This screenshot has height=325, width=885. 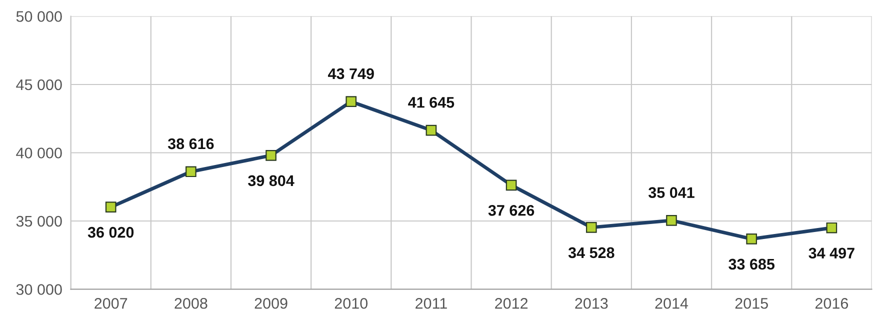 What do you see at coordinates (271, 180) in the screenshot?
I see `data-label: 39 804` at bounding box center [271, 180].